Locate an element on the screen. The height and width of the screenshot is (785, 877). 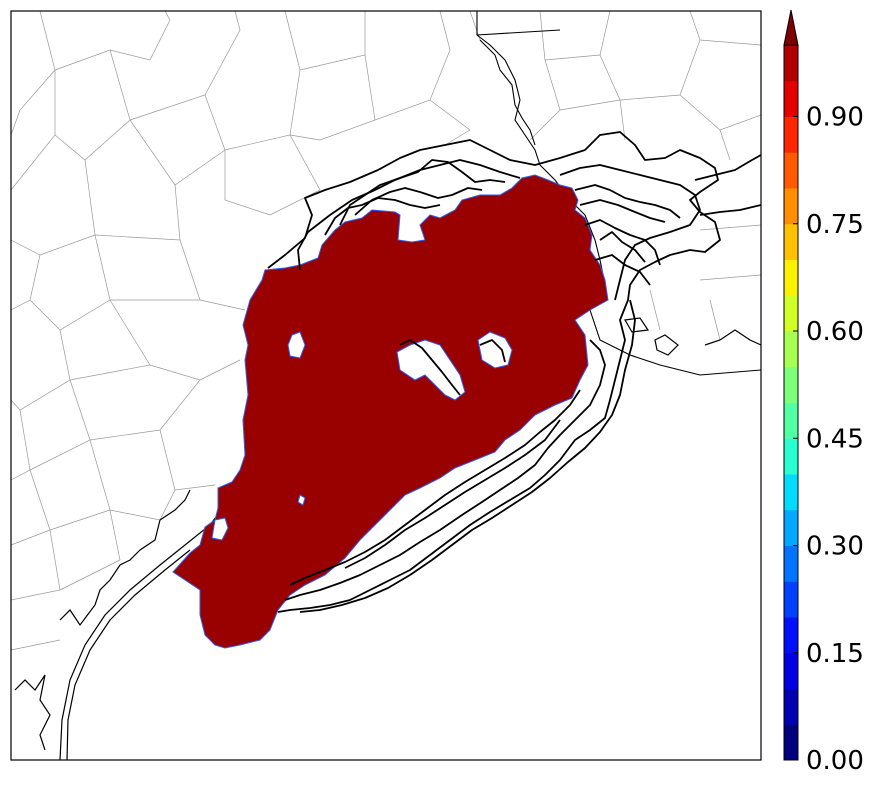
coastline-gulf is located at coordinates (142, 632).